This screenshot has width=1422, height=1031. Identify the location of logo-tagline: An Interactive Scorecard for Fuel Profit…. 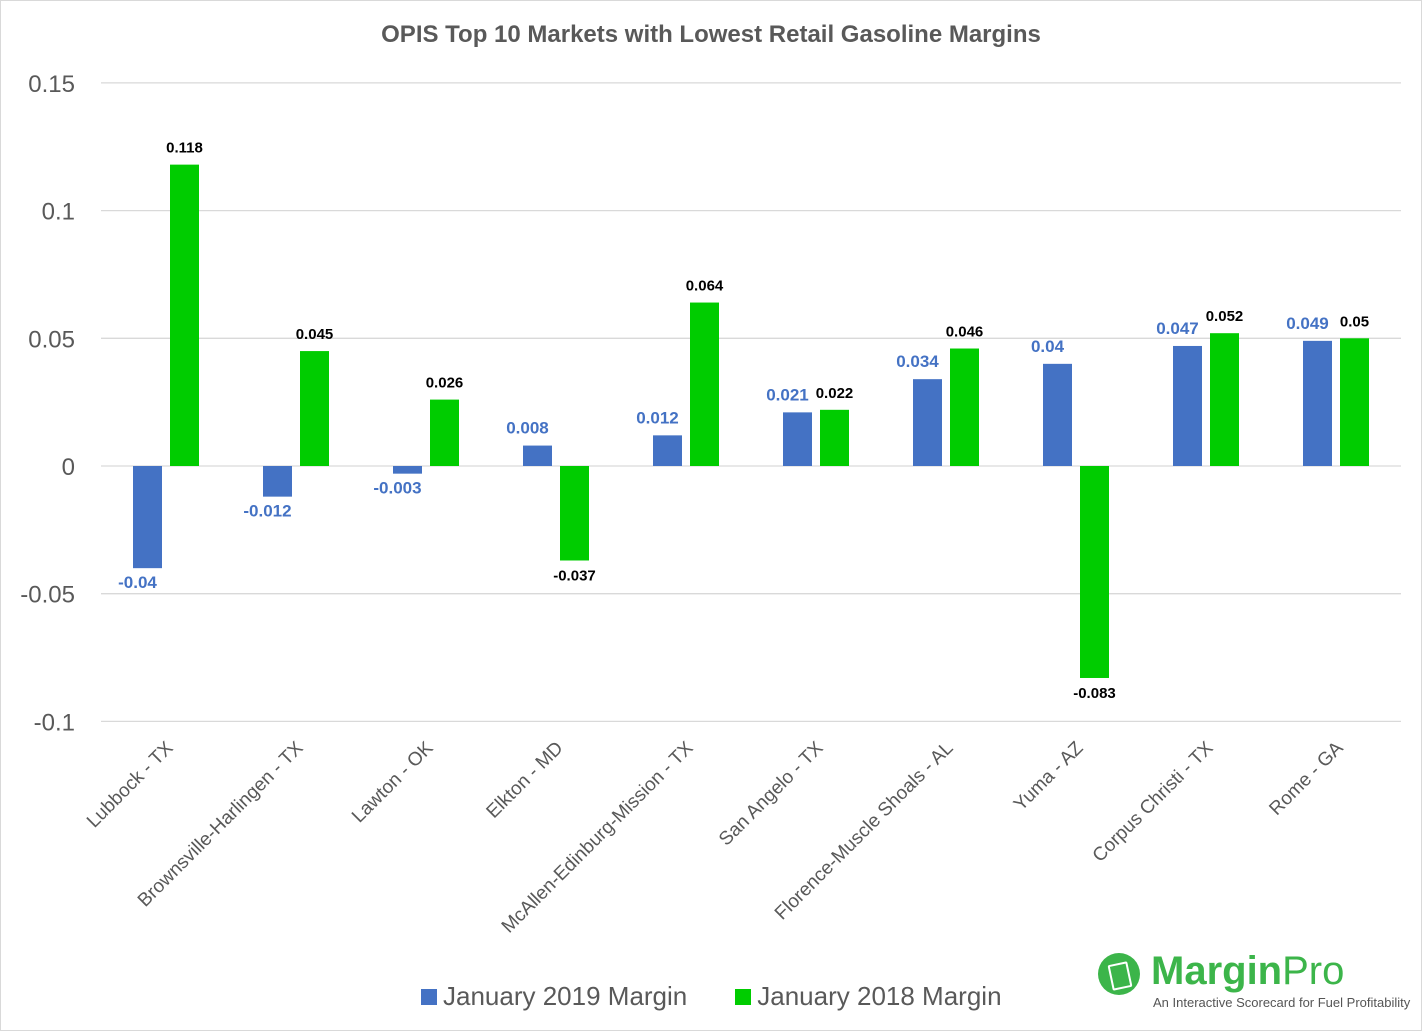
(1282, 1002).